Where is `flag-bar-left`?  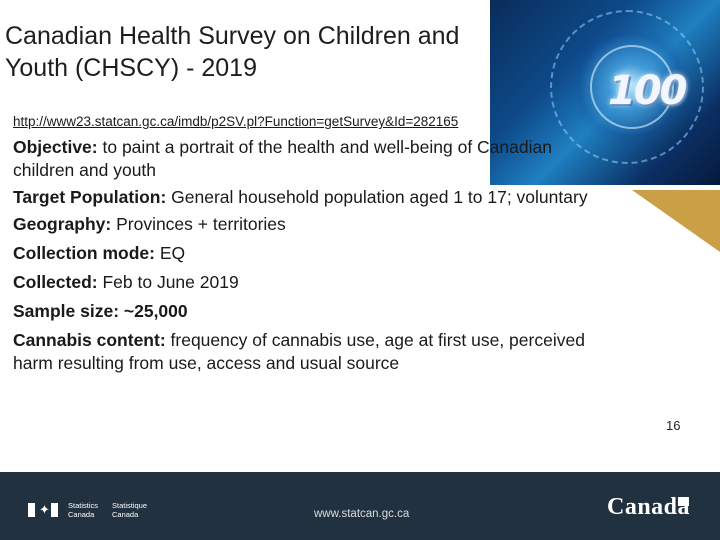 flag-bar-left is located at coordinates (31, 510).